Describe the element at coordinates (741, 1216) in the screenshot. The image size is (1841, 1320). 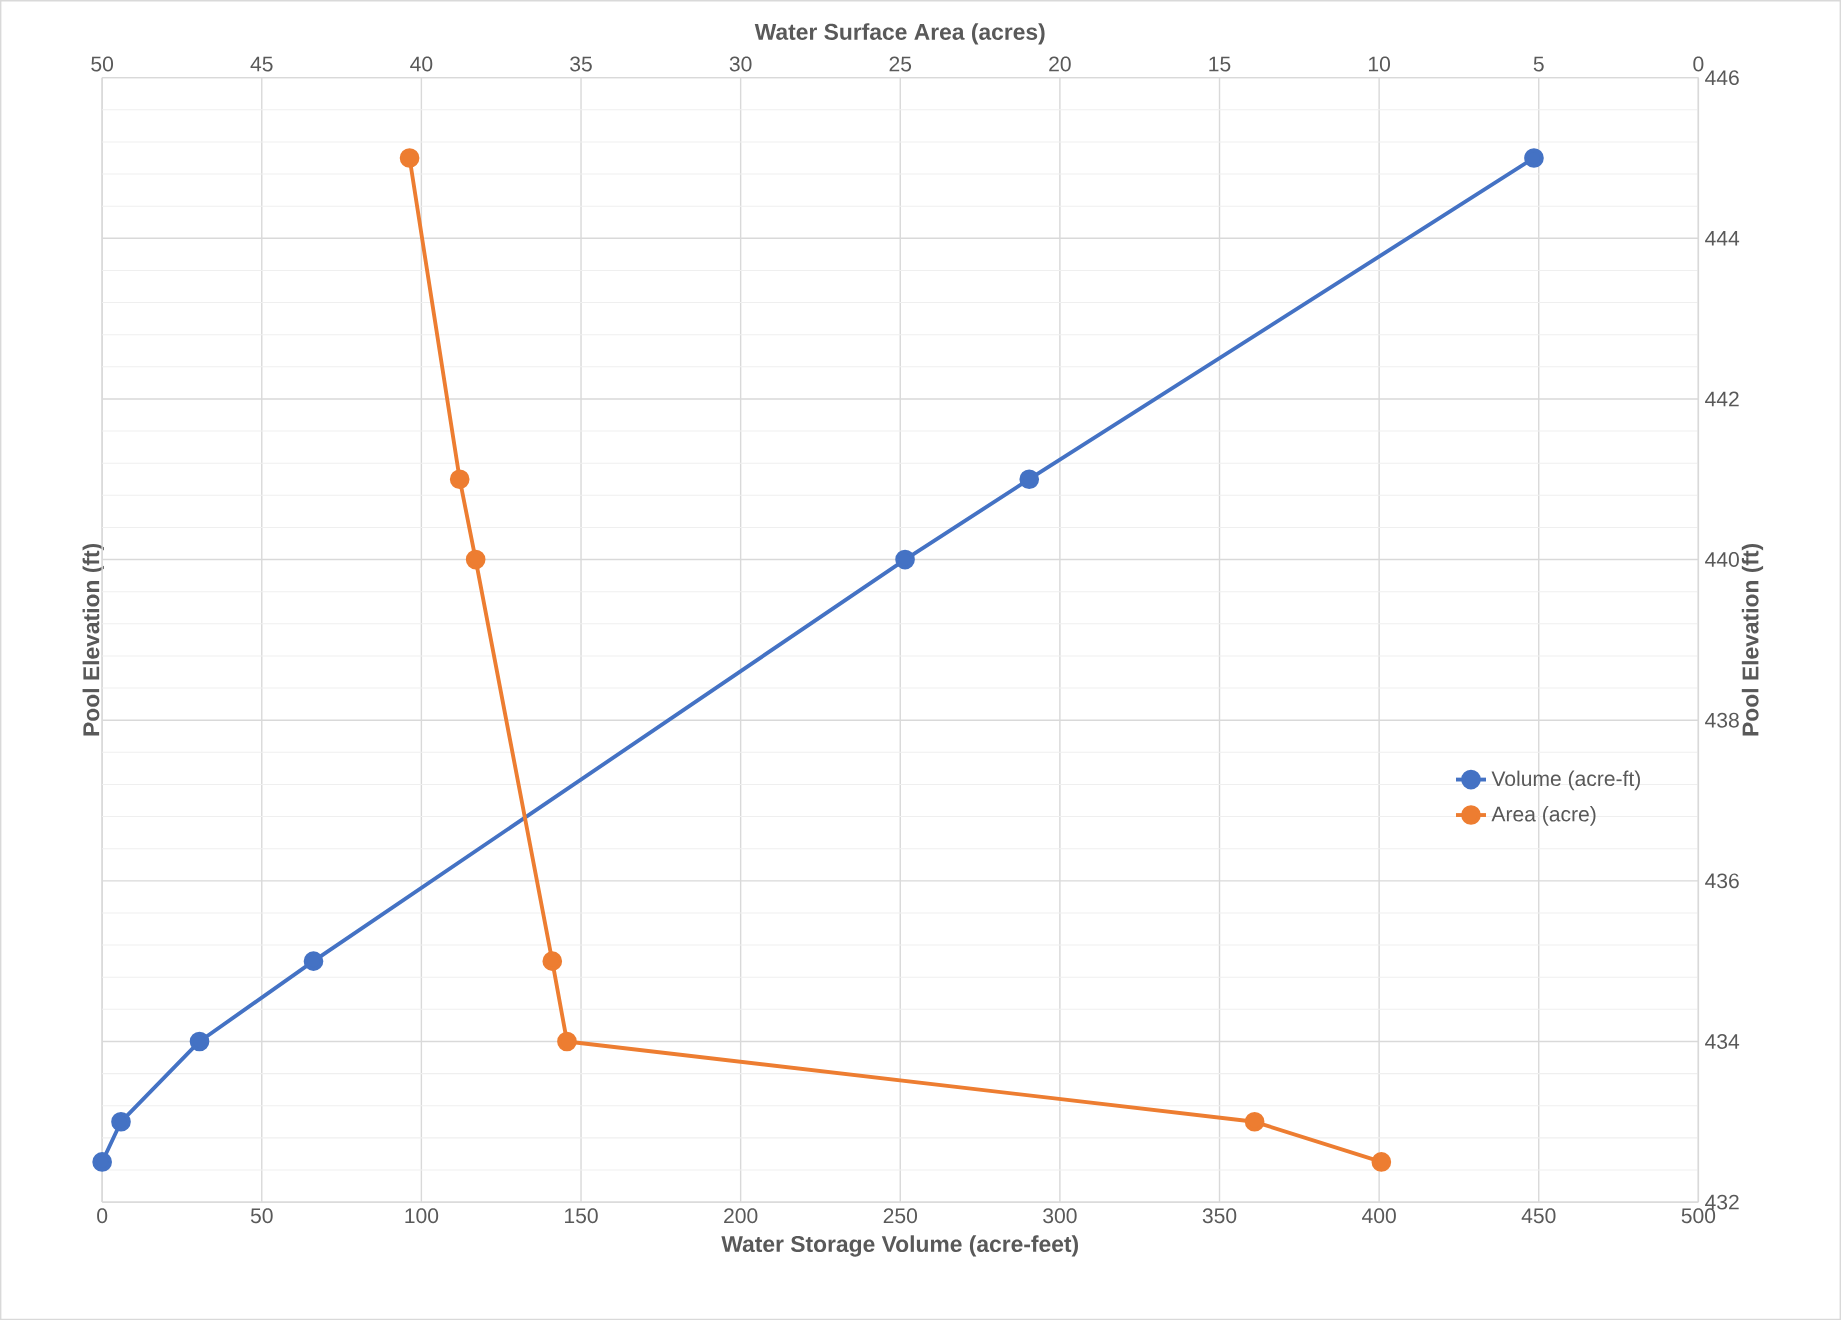
I see `x-tick-label: 200` at that location.